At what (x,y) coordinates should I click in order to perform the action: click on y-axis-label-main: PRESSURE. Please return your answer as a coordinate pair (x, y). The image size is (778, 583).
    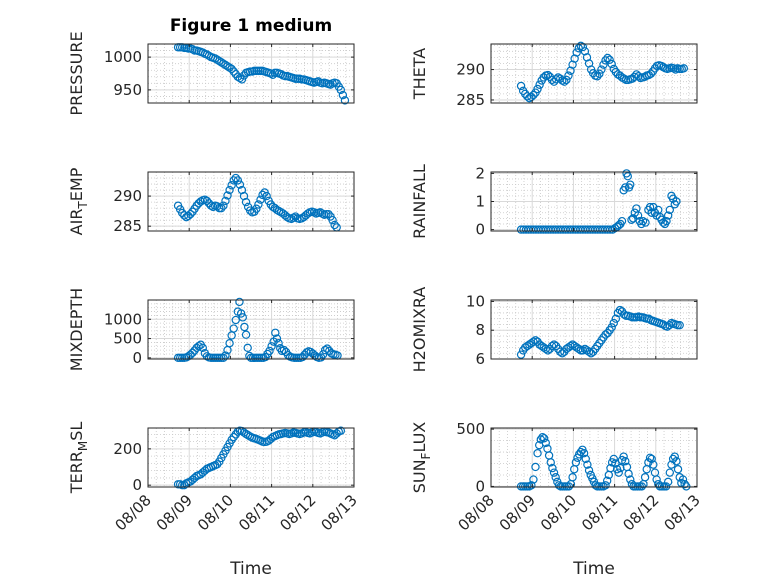
    Looking at the image, I should click on (76, 73).